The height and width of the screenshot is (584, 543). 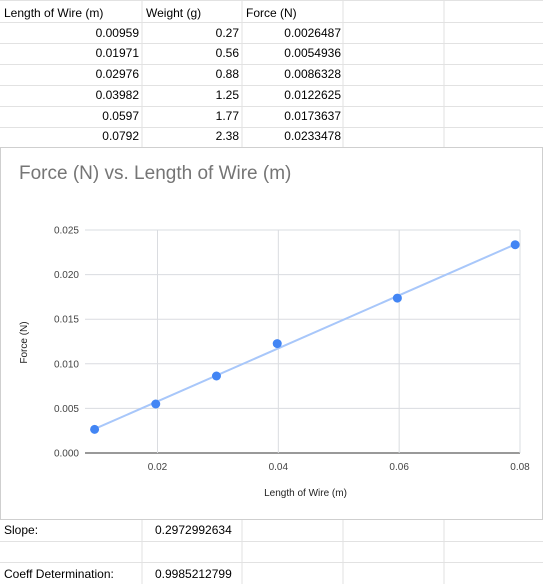 What do you see at coordinates (312, 33) in the screenshot?
I see `cell-force: 0.0026487` at bounding box center [312, 33].